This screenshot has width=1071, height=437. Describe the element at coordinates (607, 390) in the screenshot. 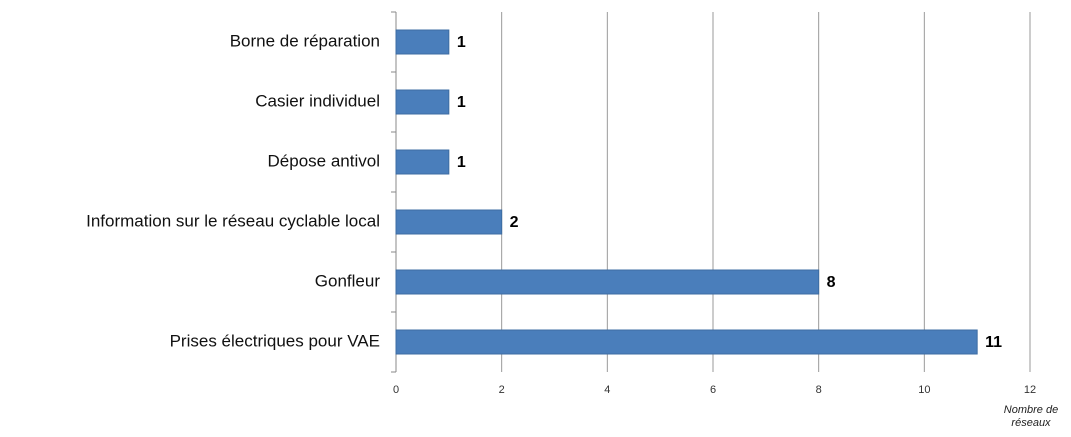

I see `x-tick-label: 4` at that location.